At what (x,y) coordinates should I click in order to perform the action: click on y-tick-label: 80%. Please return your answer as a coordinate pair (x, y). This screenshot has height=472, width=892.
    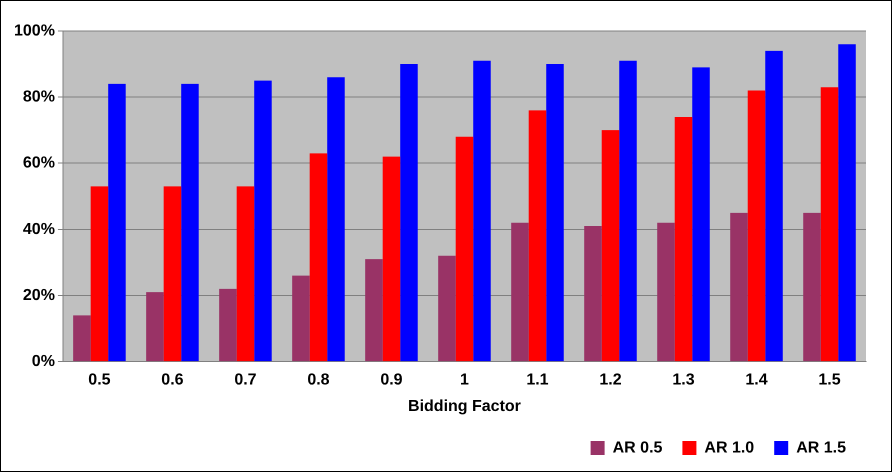
    Looking at the image, I should click on (38, 97).